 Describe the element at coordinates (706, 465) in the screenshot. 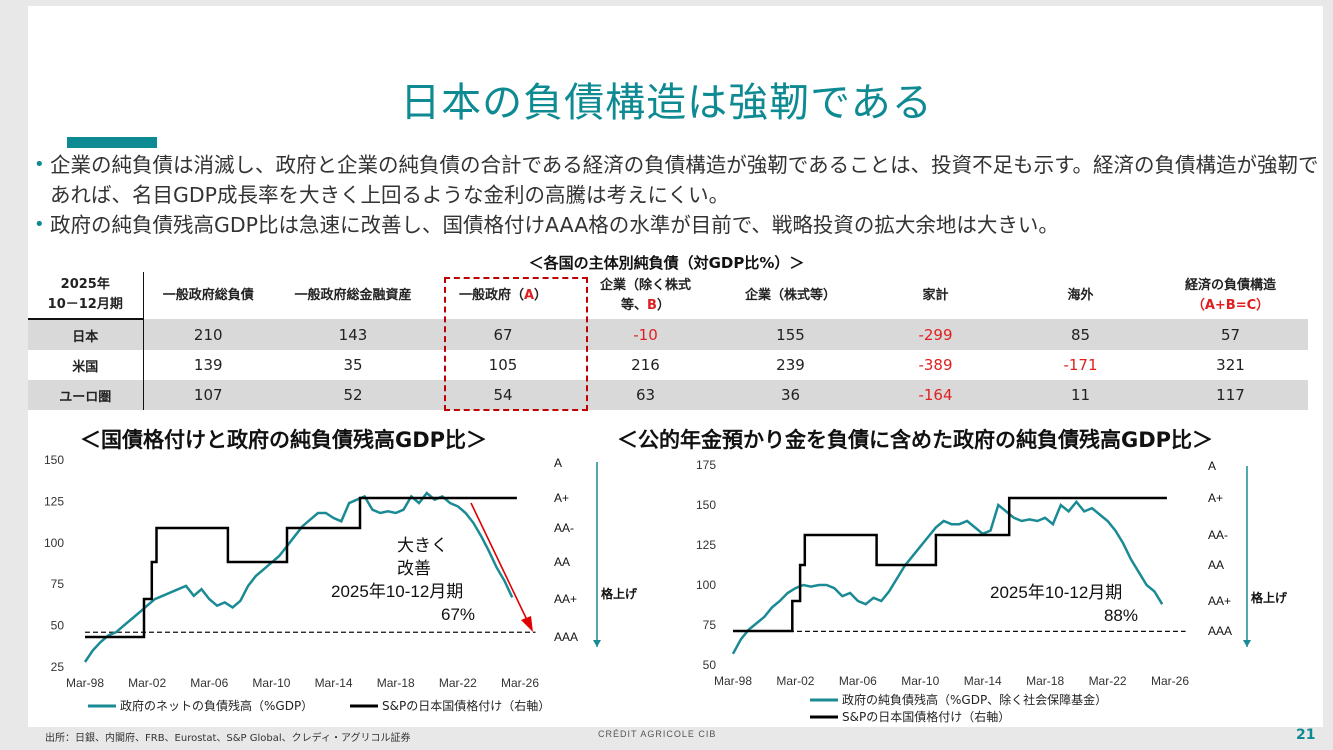

I see `y-tick-label: 175` at that location.